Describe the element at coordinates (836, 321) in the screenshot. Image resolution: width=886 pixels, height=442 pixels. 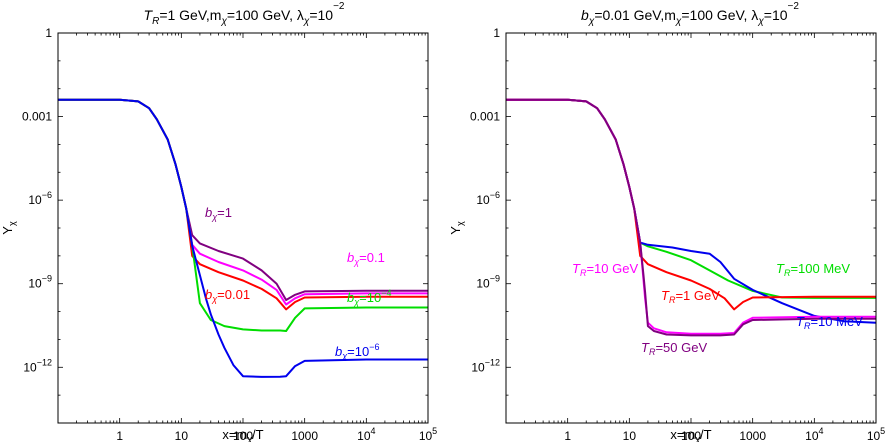
I see `series-label-text: =10 MeV` at that location.